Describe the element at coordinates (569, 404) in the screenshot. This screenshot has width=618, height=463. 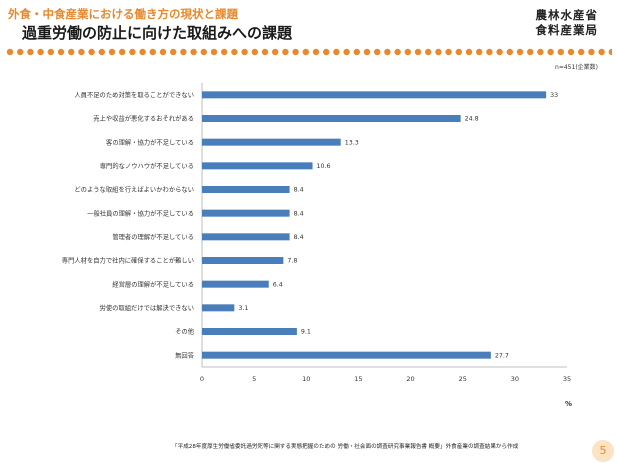
I see `x-axis-unit-label: %` at that location.